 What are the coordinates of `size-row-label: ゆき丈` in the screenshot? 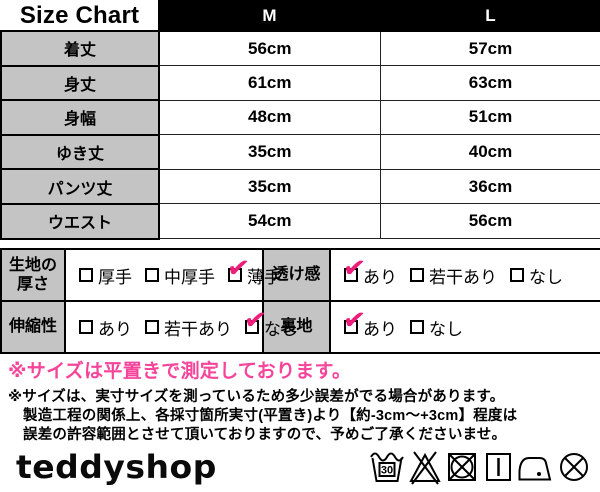 It's located at (80, 152).